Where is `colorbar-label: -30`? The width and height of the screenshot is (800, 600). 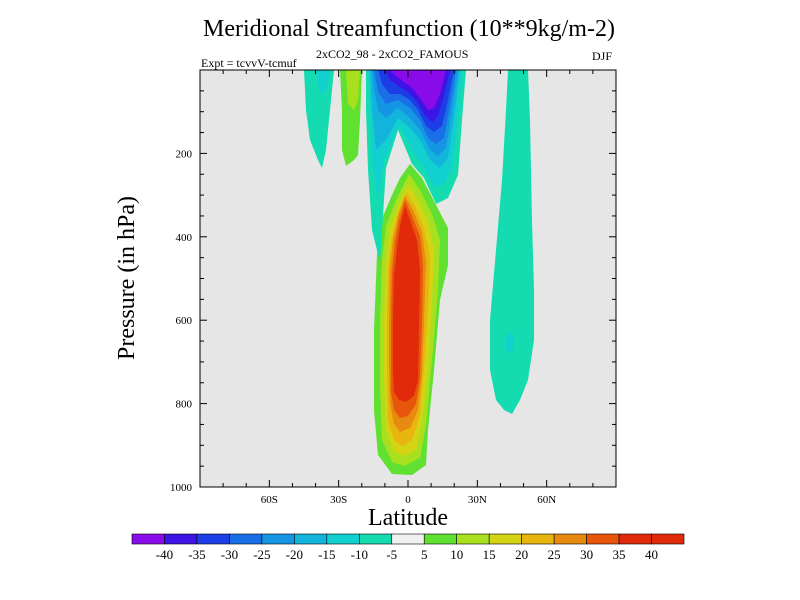 colorbar-label: -30 is located at coordinates (229, 554).